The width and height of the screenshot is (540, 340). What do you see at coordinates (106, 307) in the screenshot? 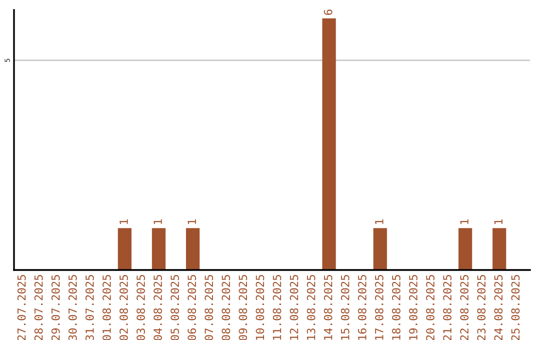
I see `x-tick-label: 01.08.2025` at bounding box center [106, 307].